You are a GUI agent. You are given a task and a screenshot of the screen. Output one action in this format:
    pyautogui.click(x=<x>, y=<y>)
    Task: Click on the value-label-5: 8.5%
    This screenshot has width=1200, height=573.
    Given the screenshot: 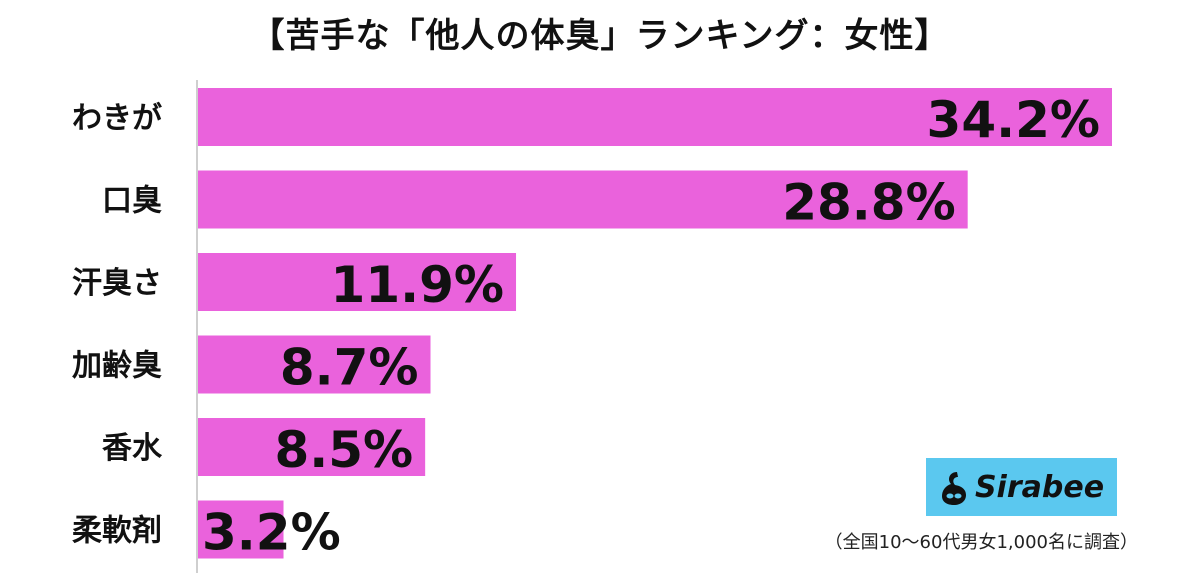 What is the action you would take?
    pyautogui.click(x=343, y=450)
    